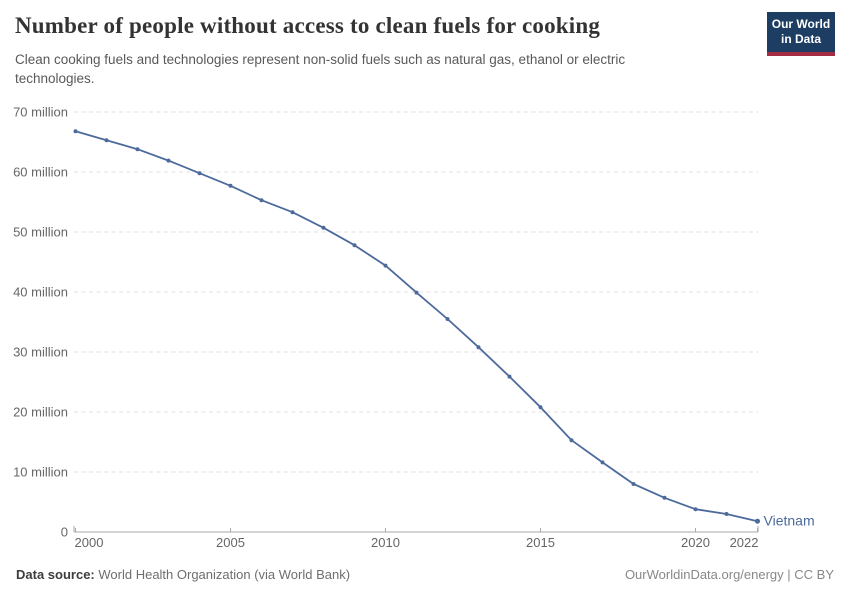 This screenshot has width=850, height=600. Describe the element at coordinates (40, 472) in the screenshot. I see `y-axis-tick-label: 10 million` at that location.